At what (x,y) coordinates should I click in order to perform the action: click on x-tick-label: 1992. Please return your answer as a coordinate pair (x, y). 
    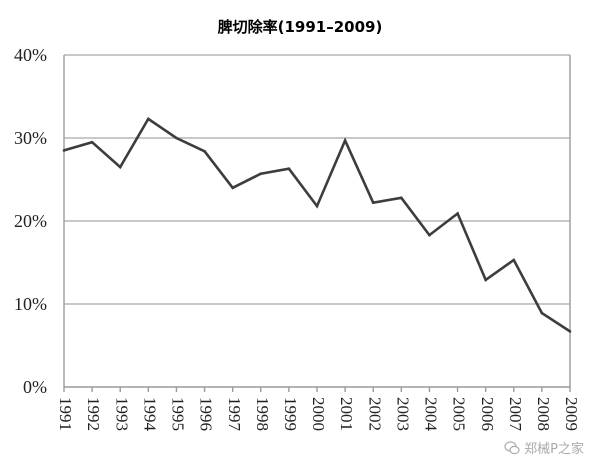
    Looking at the image, I should click on (93, 414).